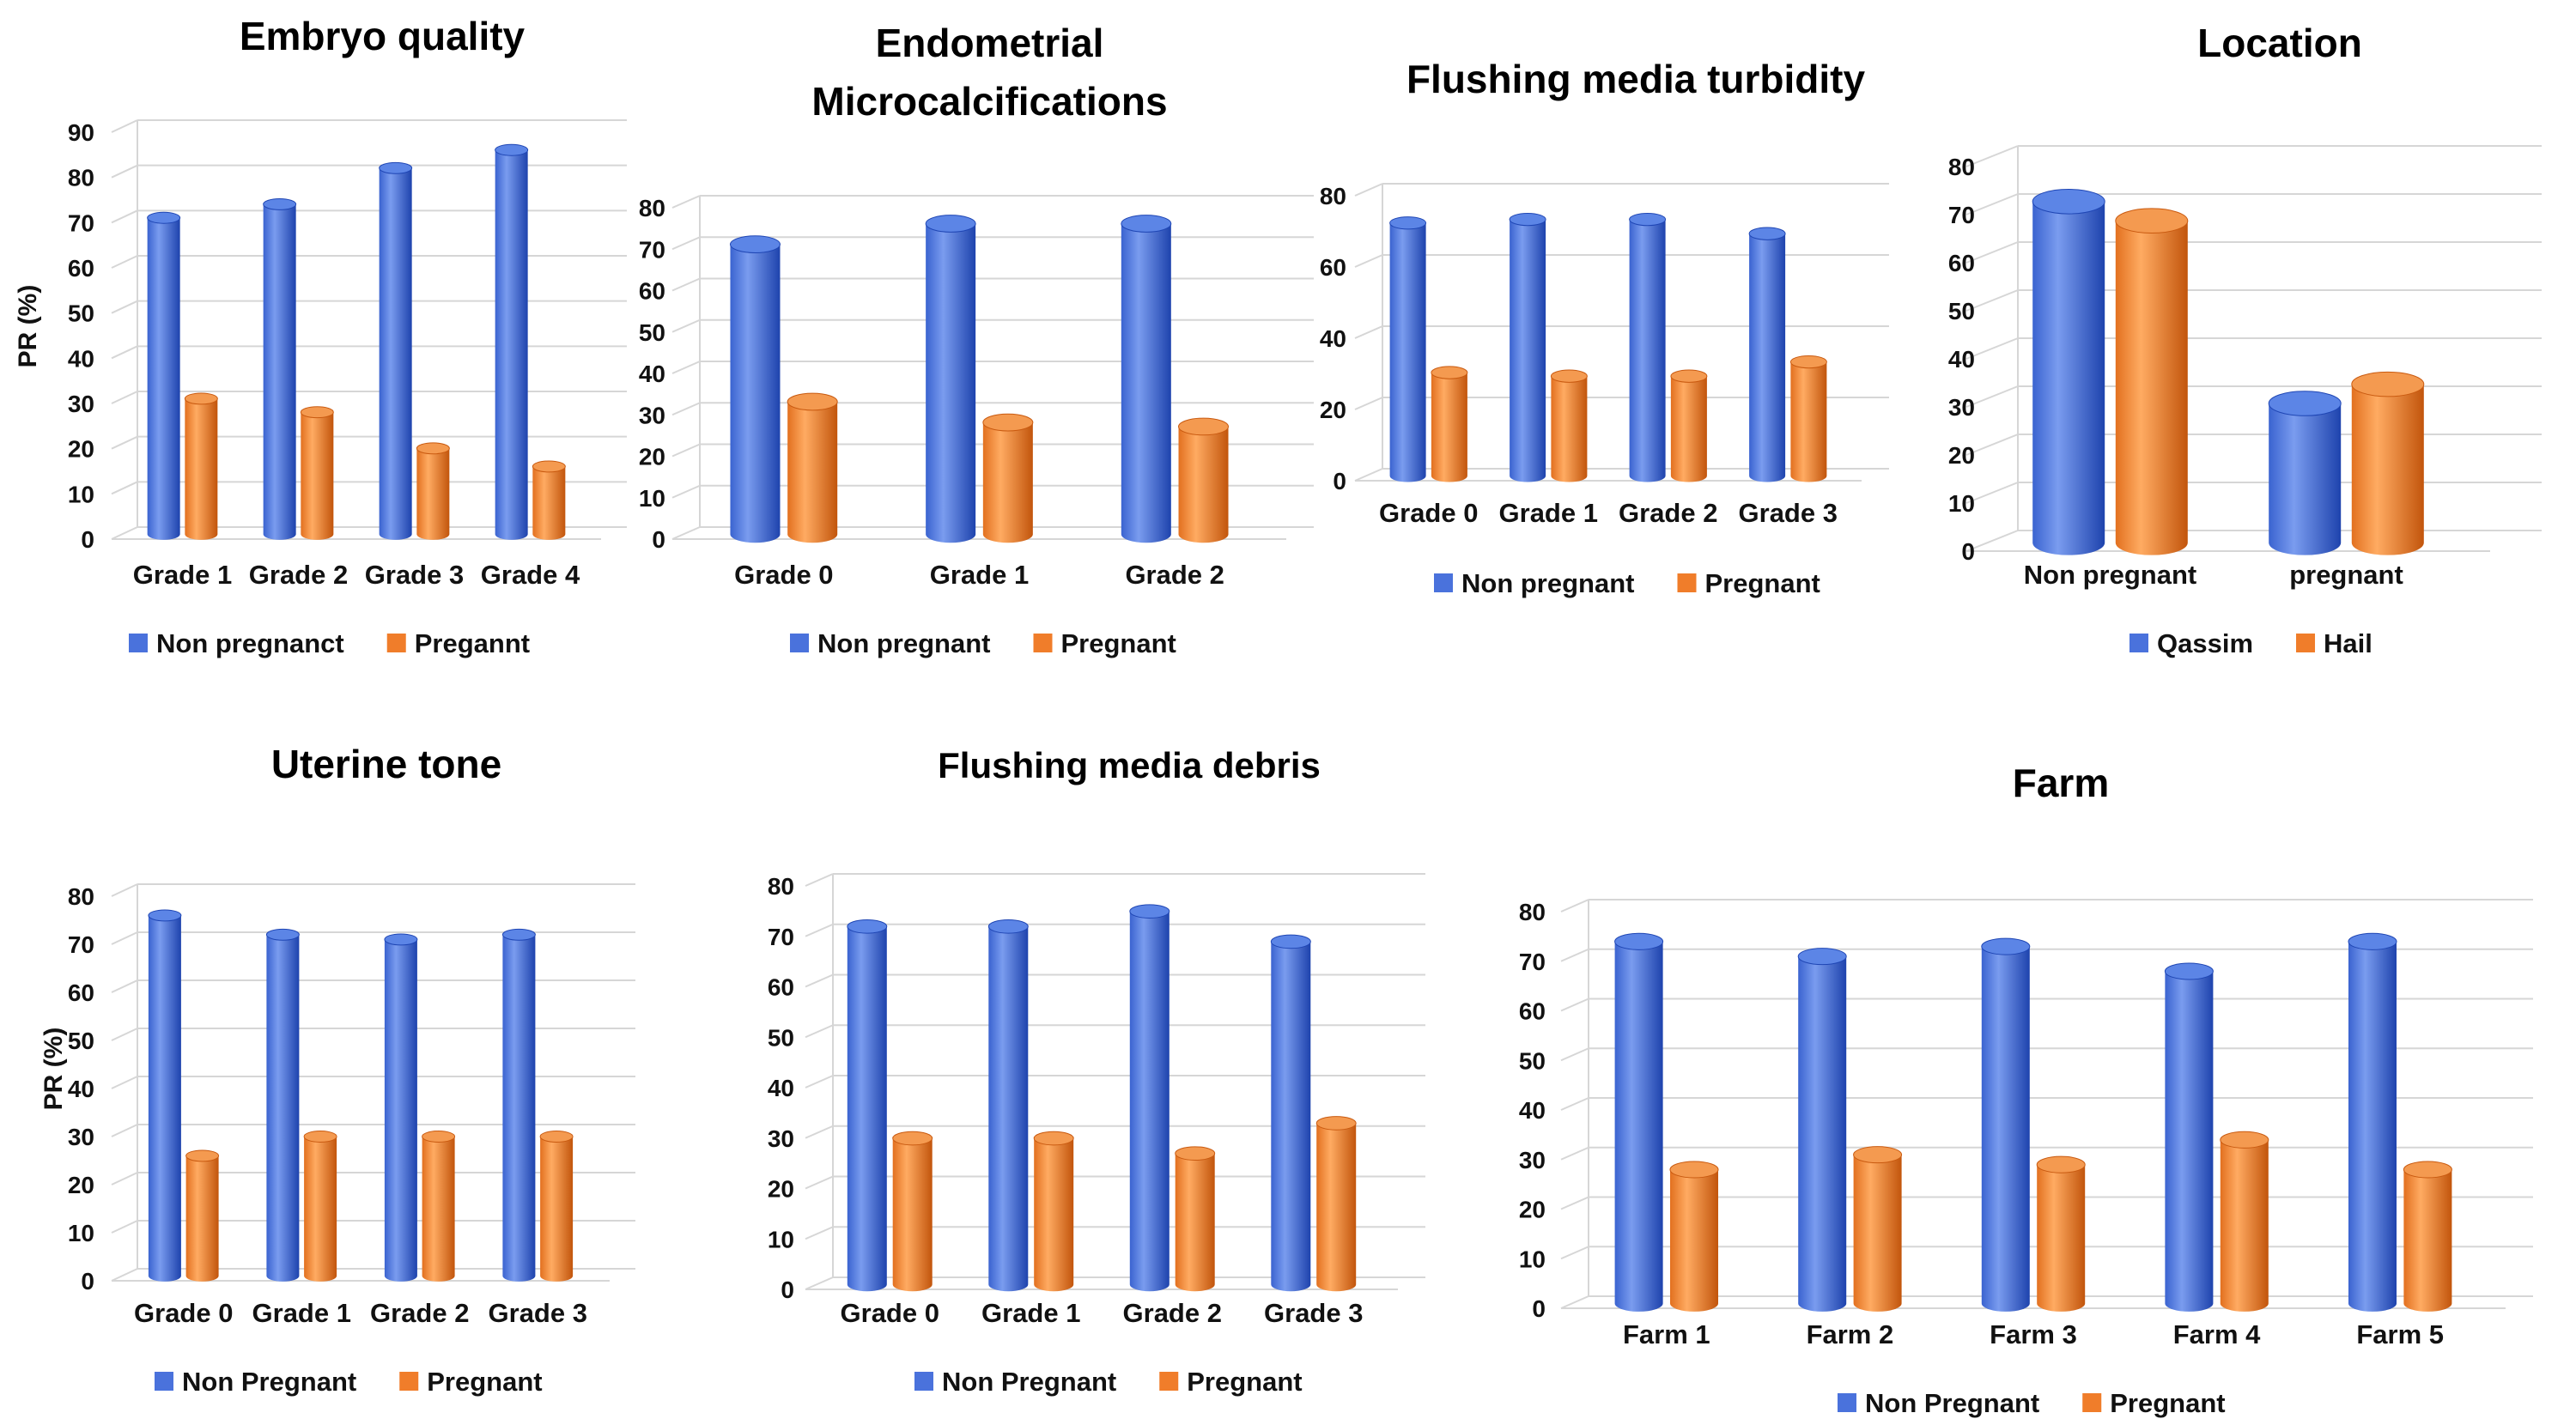 This screenshot has height=1425, width=2576. Describe the element at coordinates (1822, 957) in the screenshot. I see `bar-farm-0-1-top` at that location.